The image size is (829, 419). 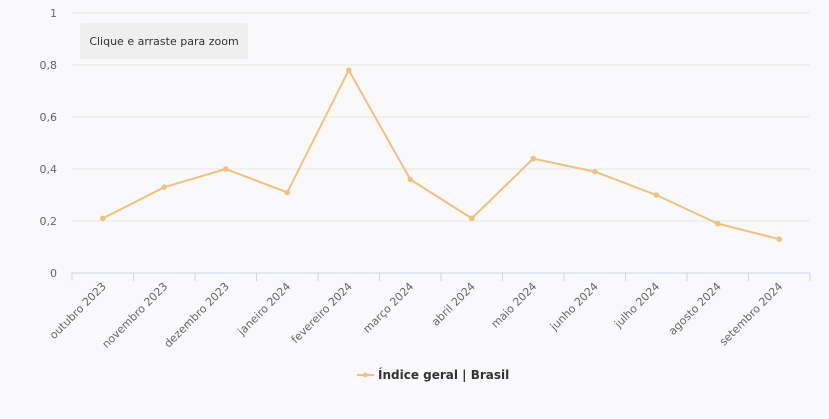 What do you see at coordinates (365, 375) in the screenshot?
I see `legend-marker-icon` at bounding box center [365, 375].